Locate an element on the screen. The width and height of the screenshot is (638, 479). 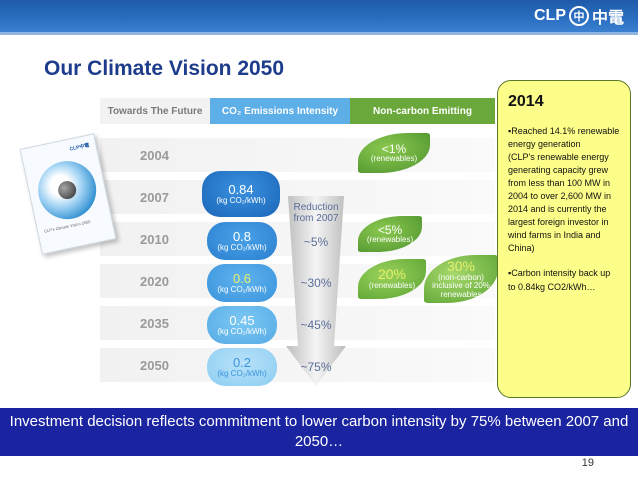
intensity-value: 0.6 is located at coordinates (242, 278).